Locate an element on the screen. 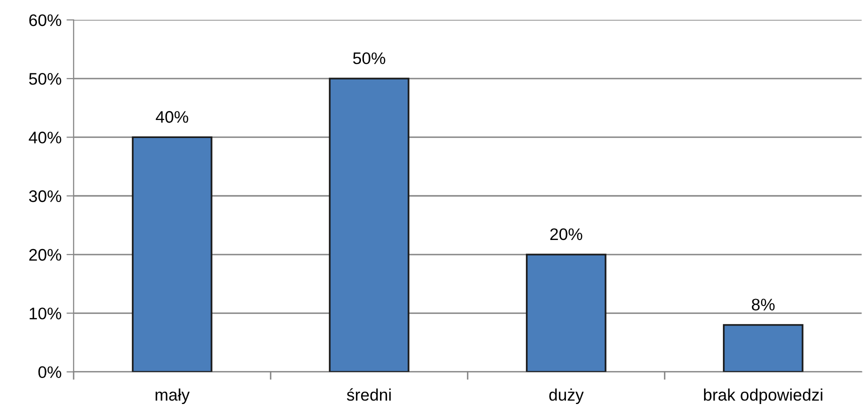 This screenshot has height=415, width=866. data-label: 40% is located at coordinates (172, 117).